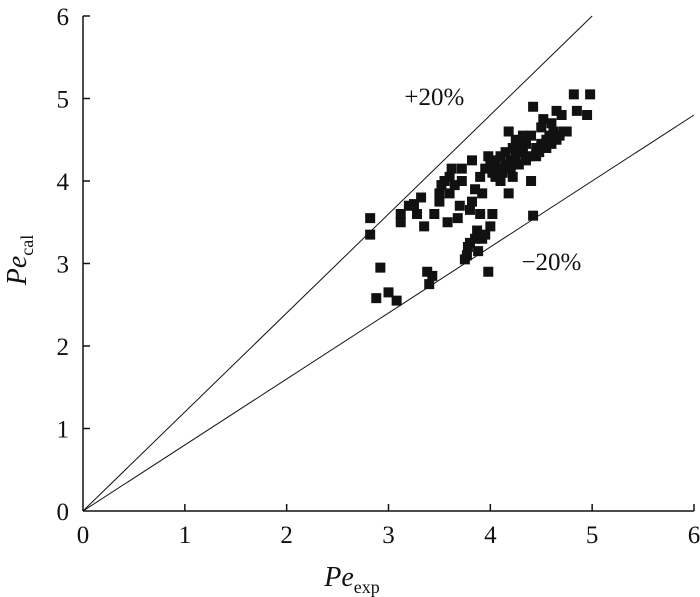 This screenshot has height=597, width=700. Describe the element at coordinates (388, 535) in the screenshot. I see `x-tick-label: 3` at that location.